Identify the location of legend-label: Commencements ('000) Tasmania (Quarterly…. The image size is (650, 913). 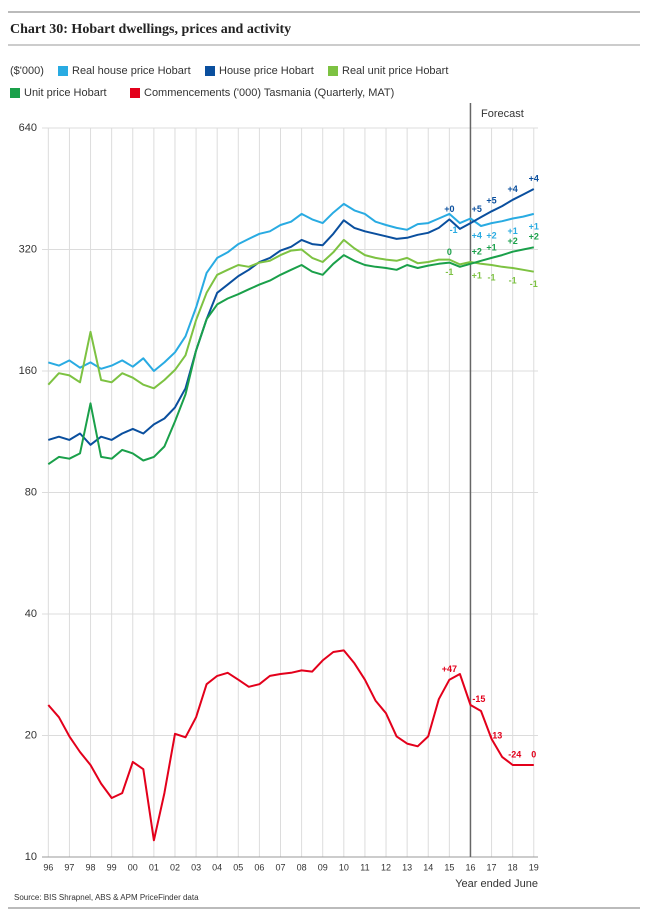
(269, 93).